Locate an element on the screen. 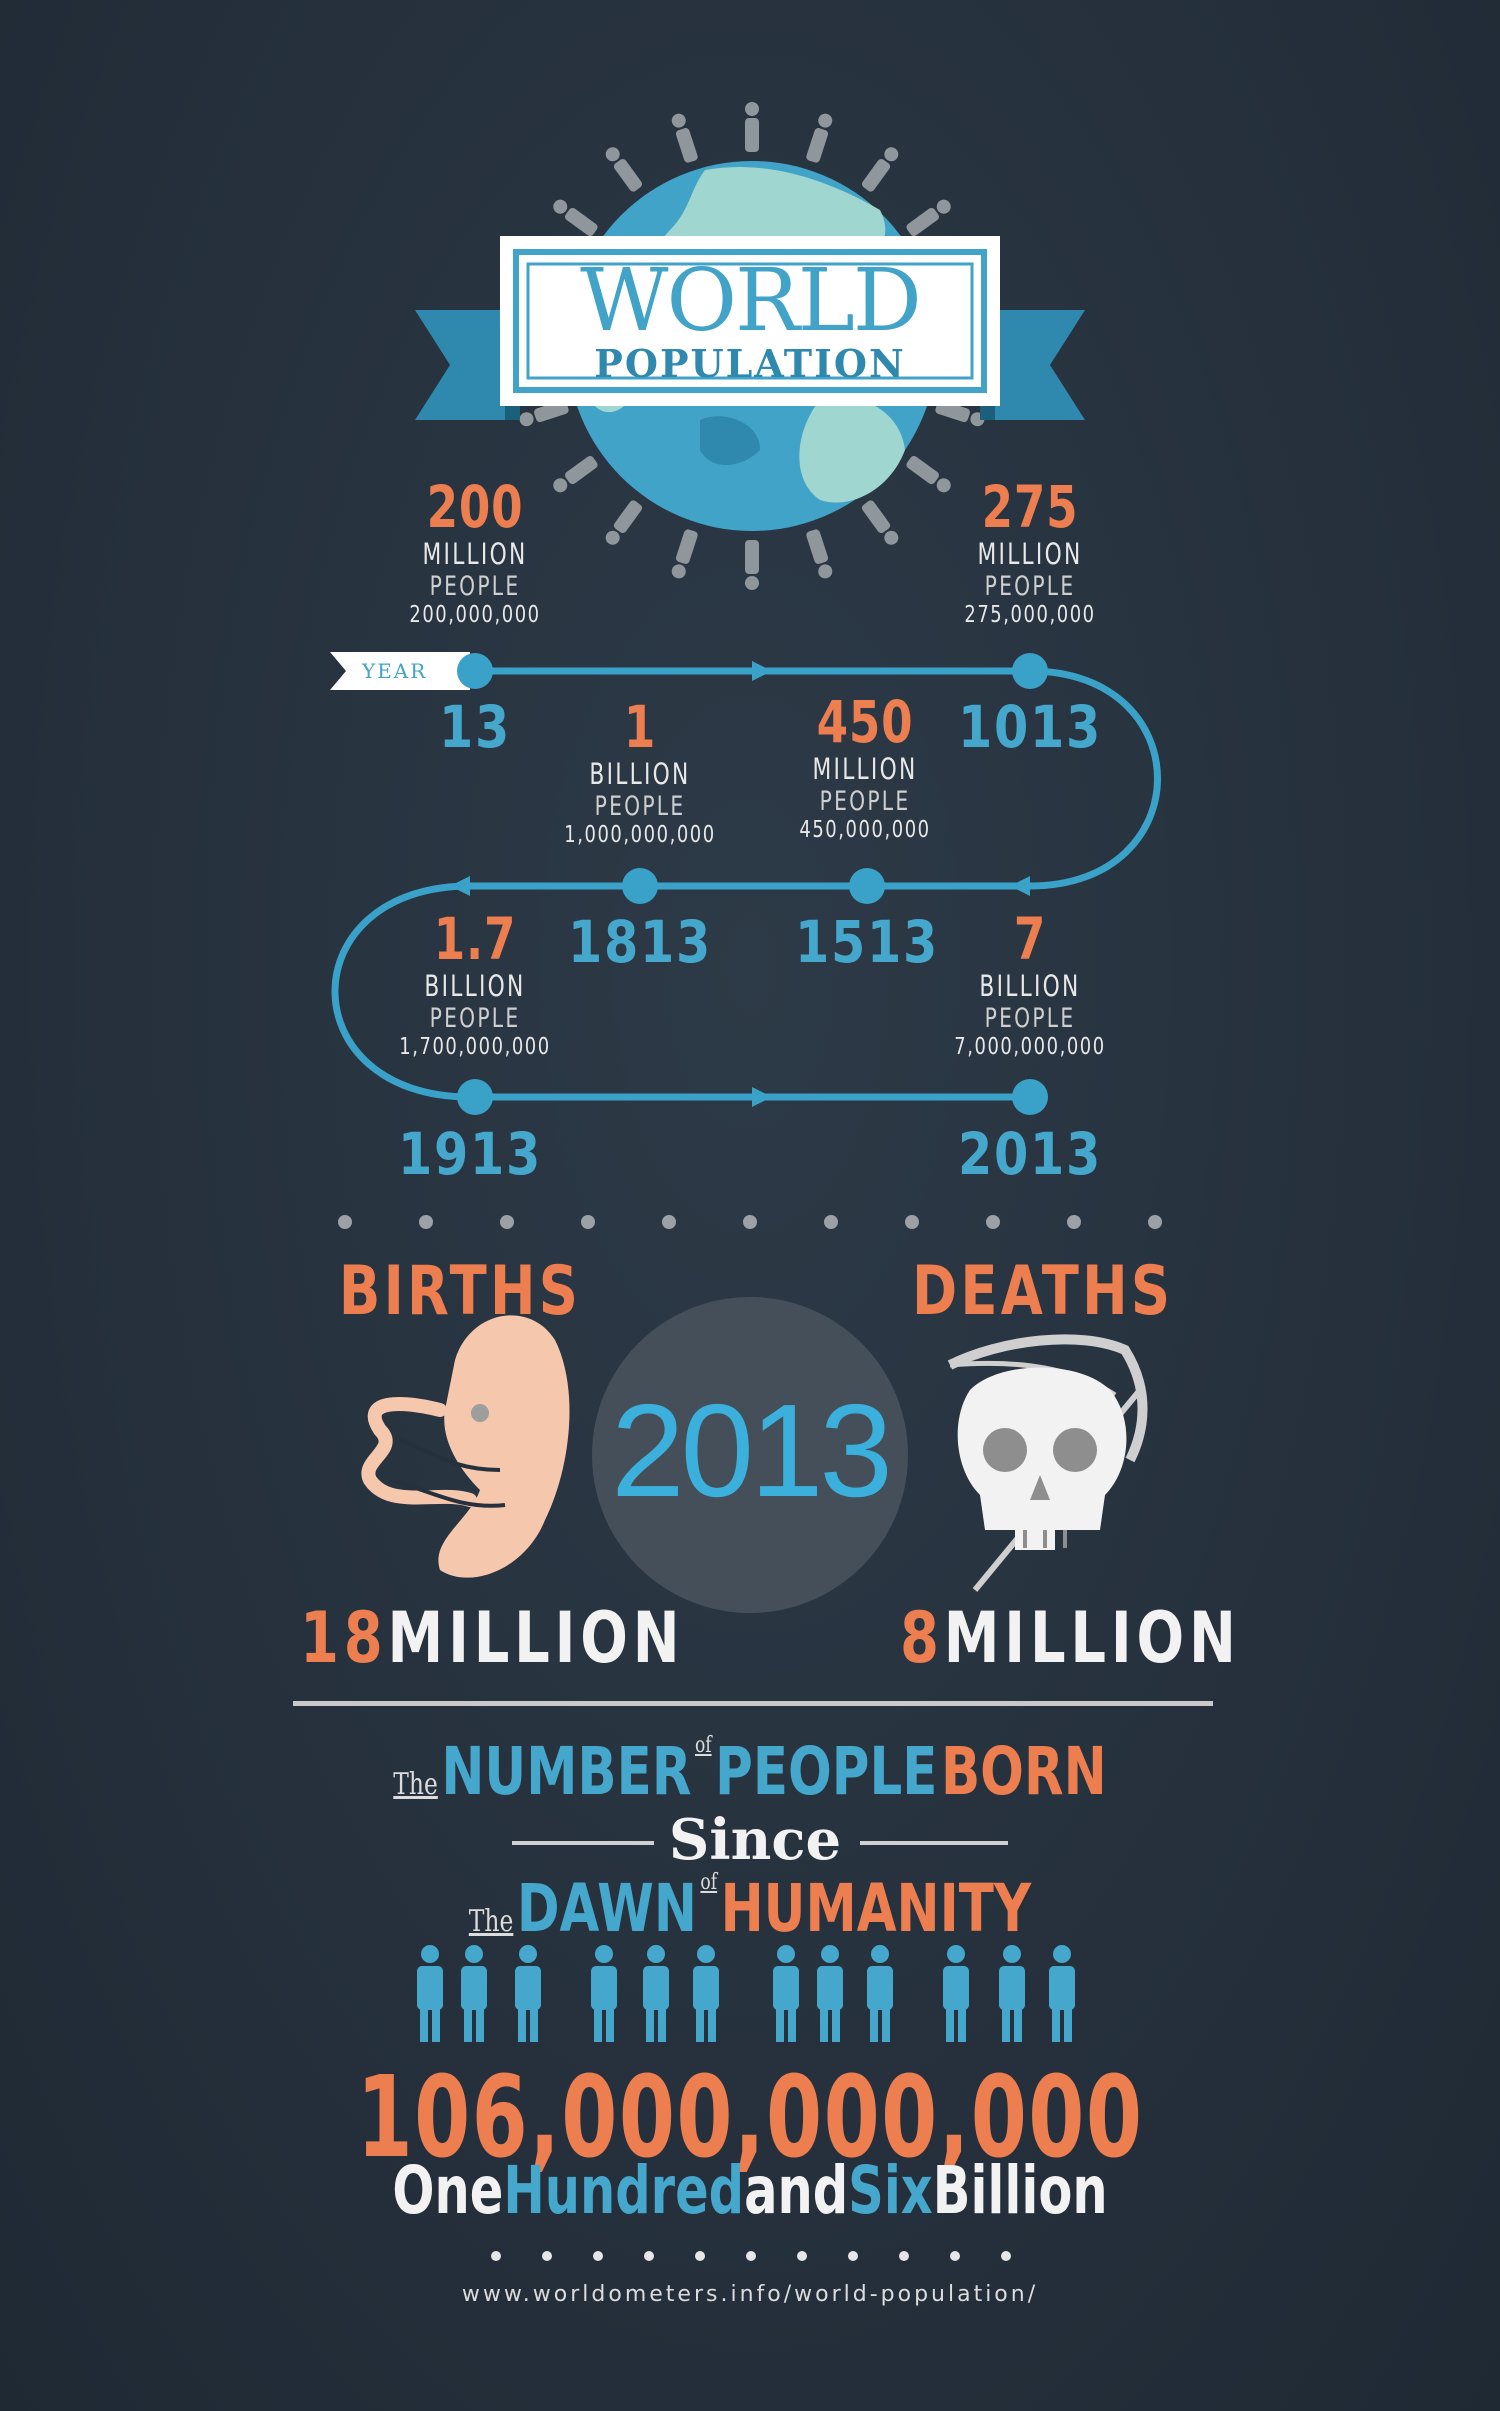 Image resolution: width=1500 pixels, height=2411 pixels. deaths-number: 8 is located at coordinates (922, 1638).